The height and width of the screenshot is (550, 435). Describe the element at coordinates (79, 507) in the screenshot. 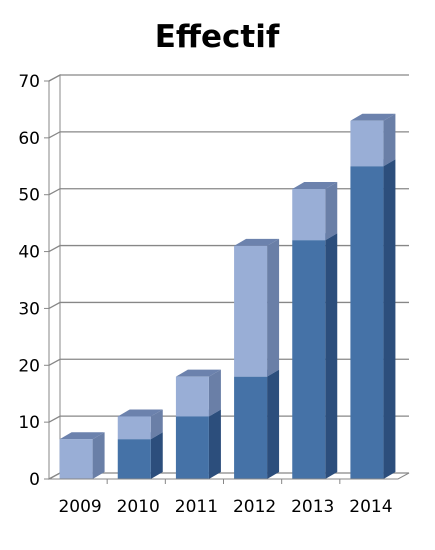

I see `x-tick-label: 2009` at that location.